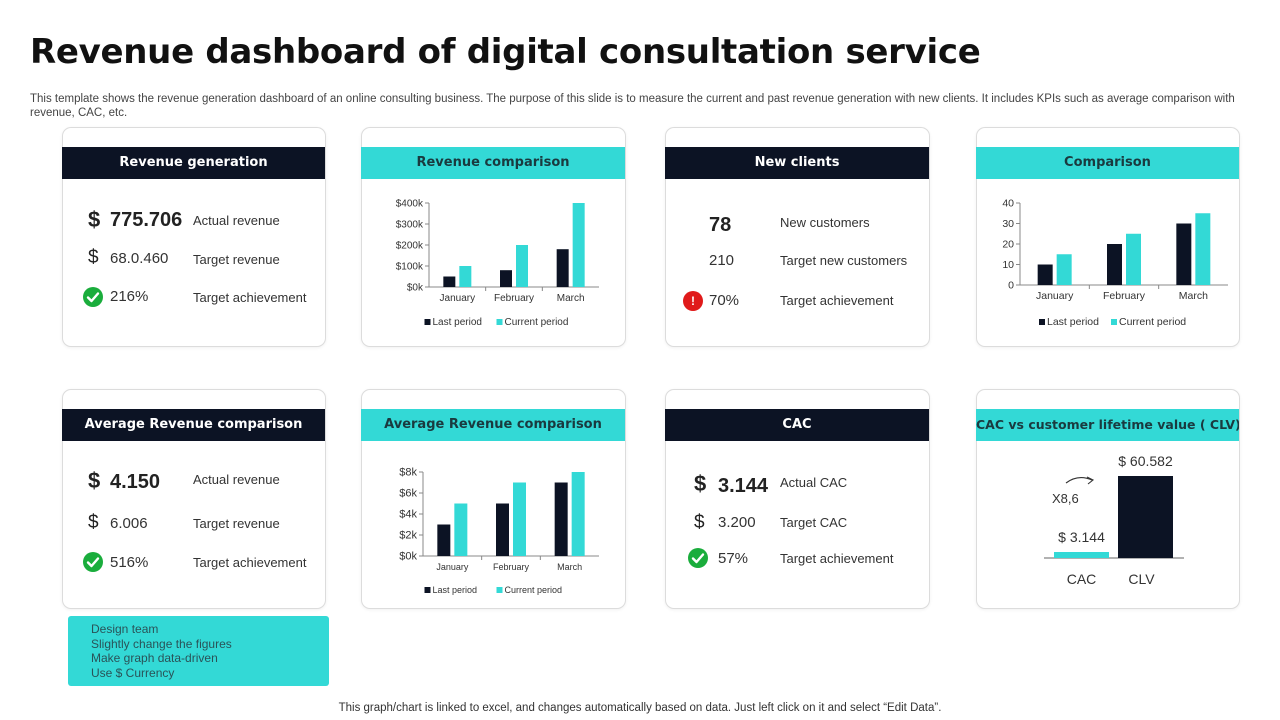  Describe the element at coordinates (250, 562) in the screenshot. I see `avg-achievement-label: Target achievement` at that location.